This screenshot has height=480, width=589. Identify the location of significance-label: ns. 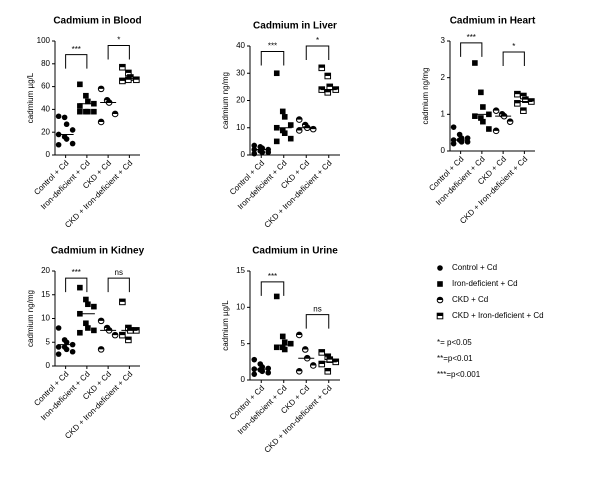
(119, 272).